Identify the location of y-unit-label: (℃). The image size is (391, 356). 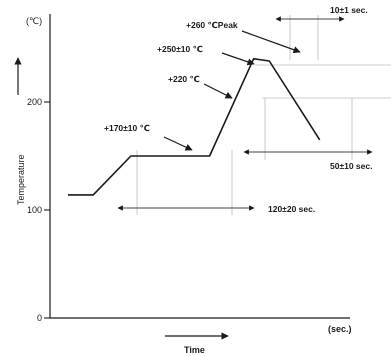
(34, 21).